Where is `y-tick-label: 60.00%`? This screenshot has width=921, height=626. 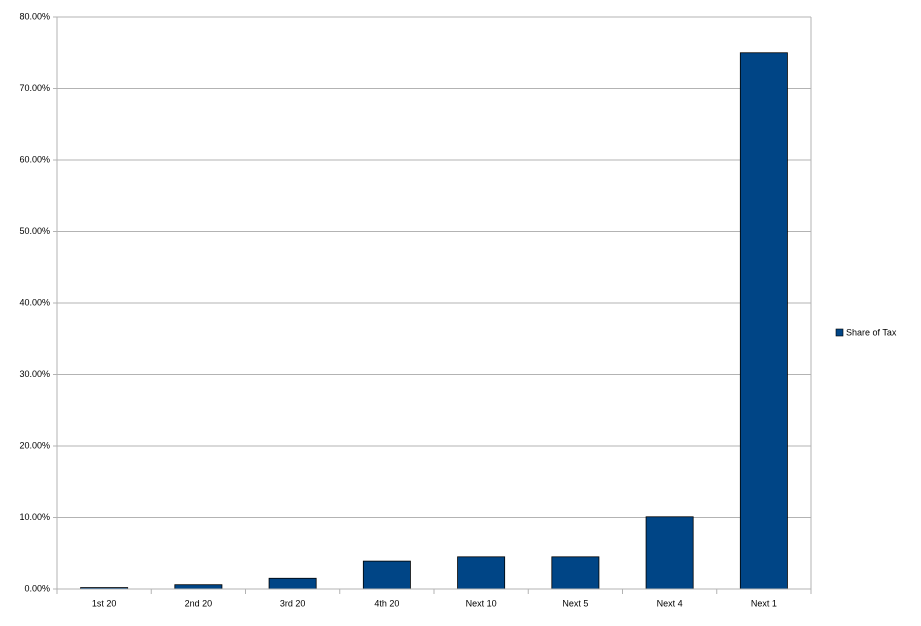 y-tick-label: 60.00% is located at coordinates (34, 159).